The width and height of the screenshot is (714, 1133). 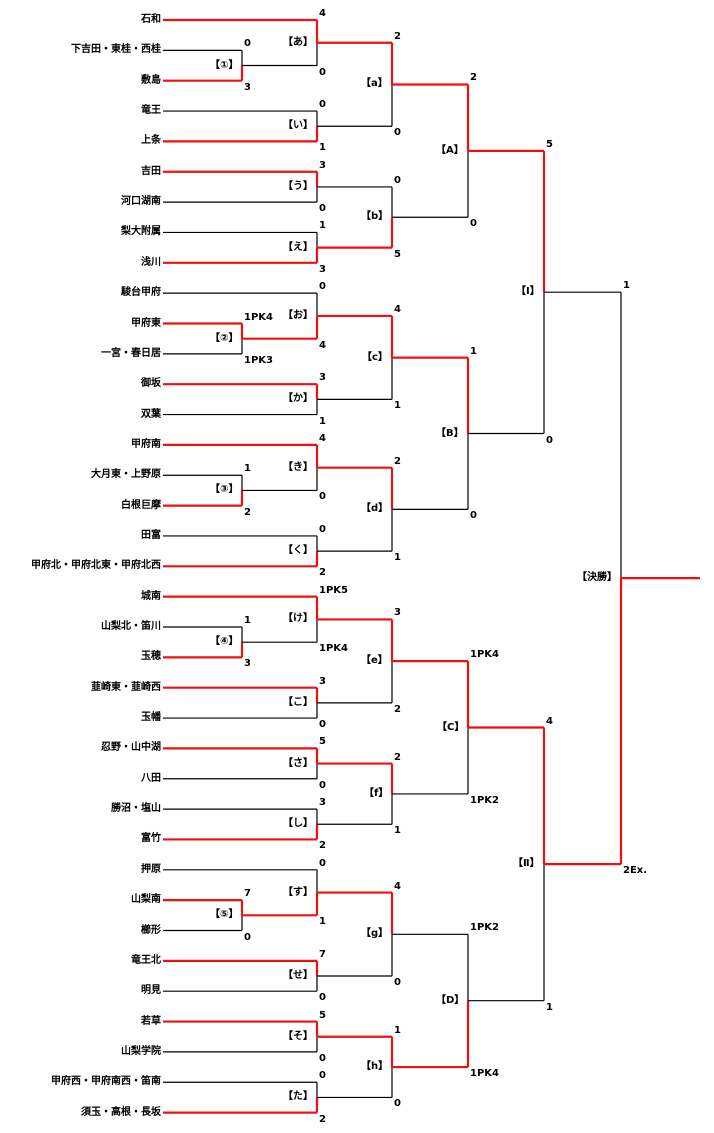 I want to click on match-label: 【Ⅱ】, so click(x=526, y=864).